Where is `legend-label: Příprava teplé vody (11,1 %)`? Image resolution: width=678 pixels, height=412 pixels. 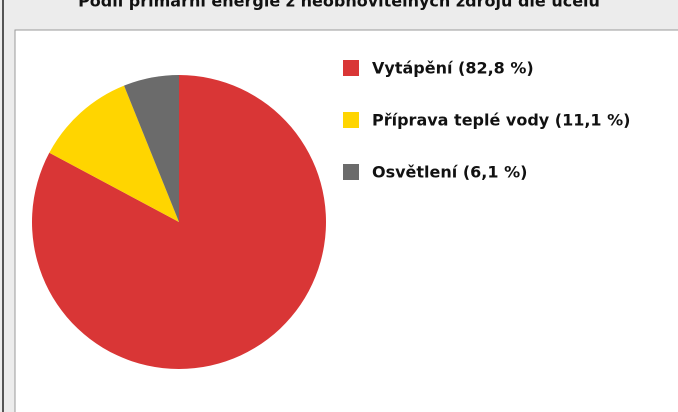
legend-label: Příprava teplé vody (11,1 %) is located at coordinates (501, 120).